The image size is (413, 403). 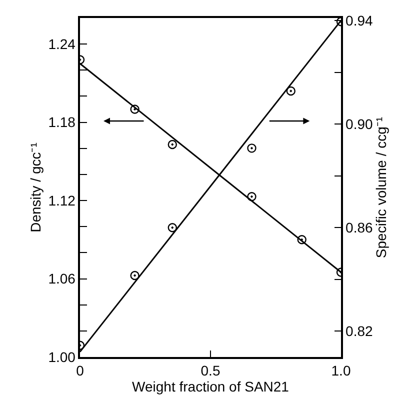 I want to click on x-tick-label: 1.0, so click(x=341, y=370).